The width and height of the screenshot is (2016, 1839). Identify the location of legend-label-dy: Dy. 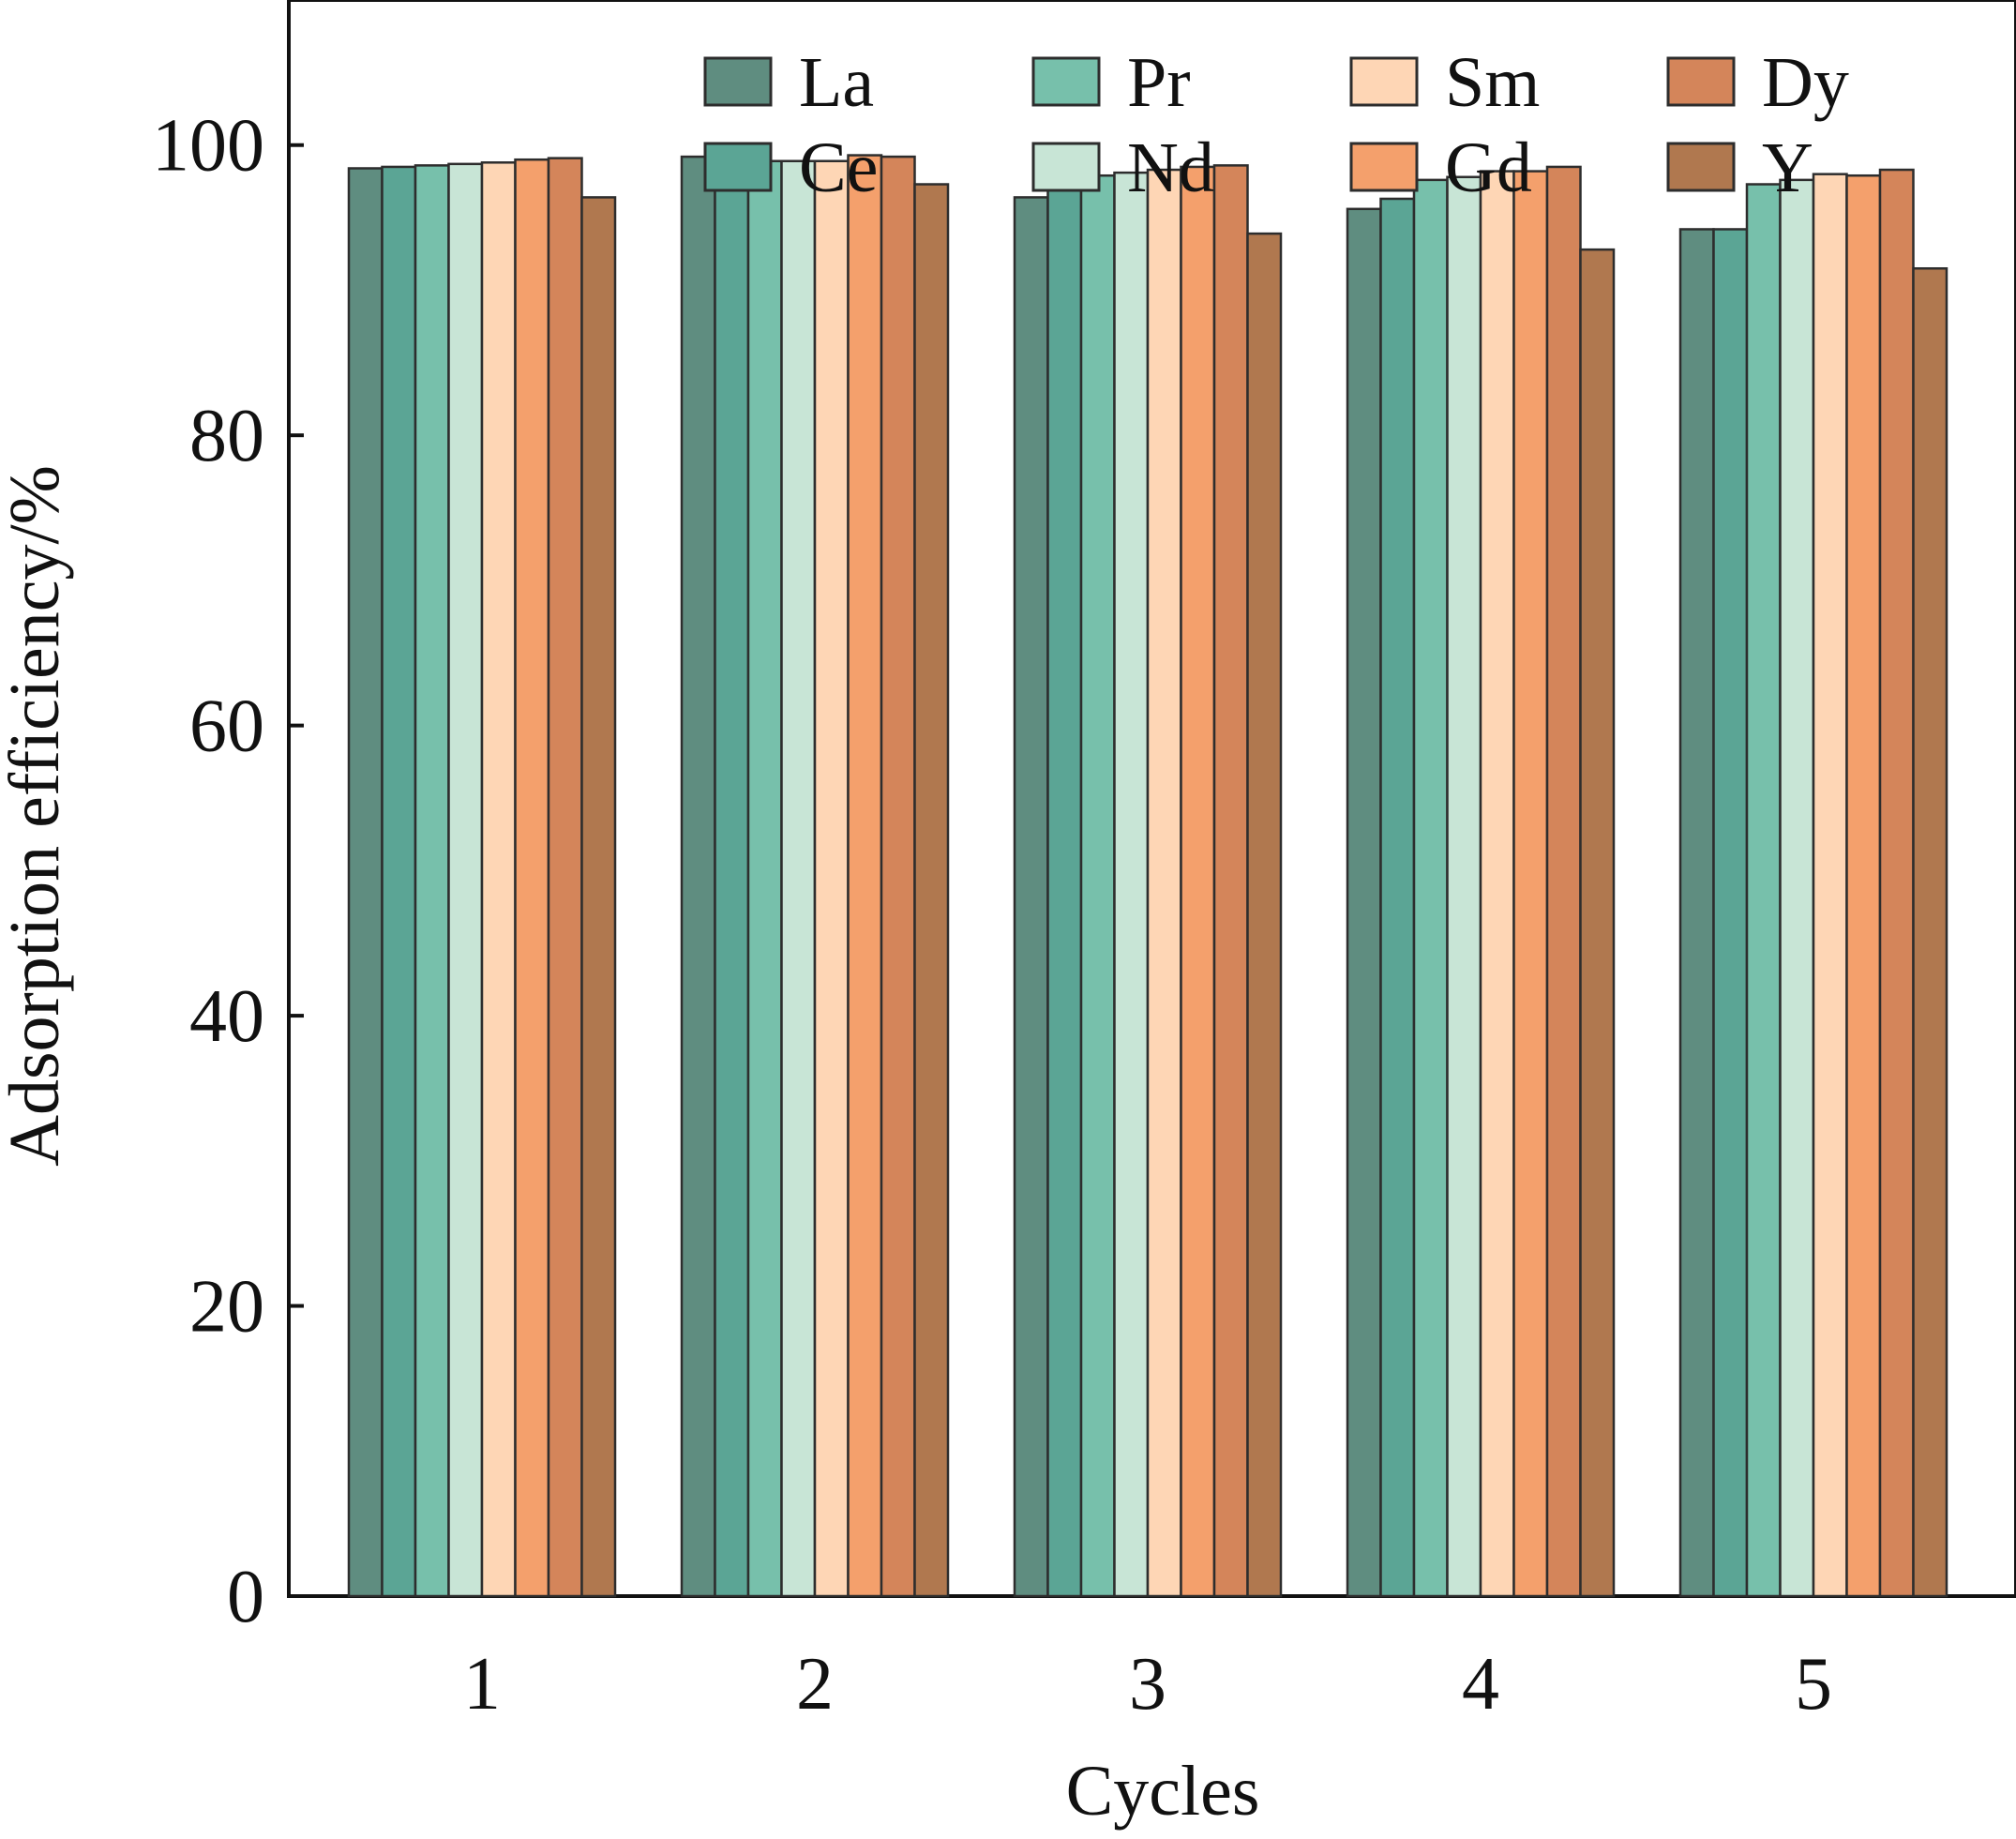
(1805, 82).